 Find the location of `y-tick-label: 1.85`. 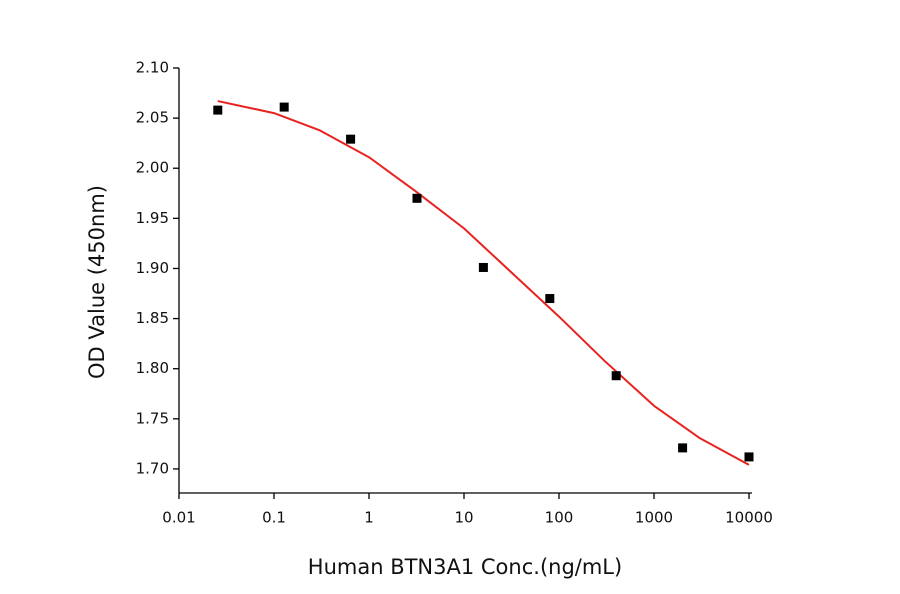

y-tick-label: 1.85 is located at coordinates (152, 318).